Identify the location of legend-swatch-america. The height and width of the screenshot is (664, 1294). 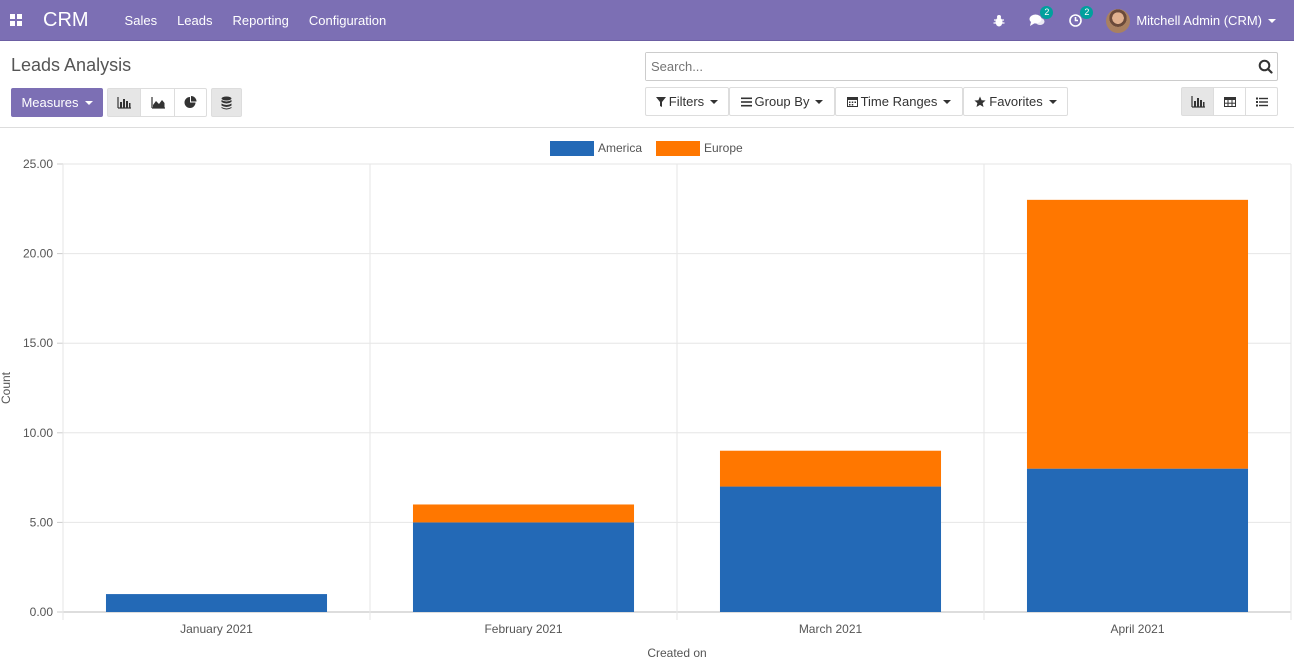
(572, 148).